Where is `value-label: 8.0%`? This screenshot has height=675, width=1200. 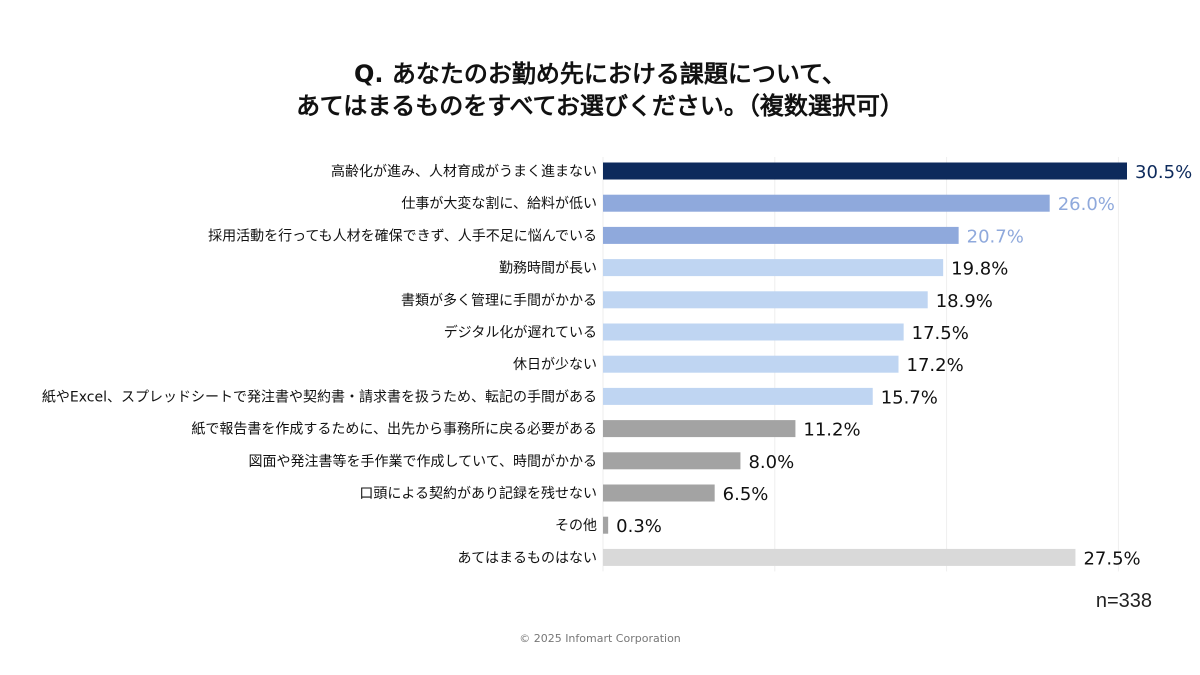
value-label: 8.0% is located at coordinates (771, 462).